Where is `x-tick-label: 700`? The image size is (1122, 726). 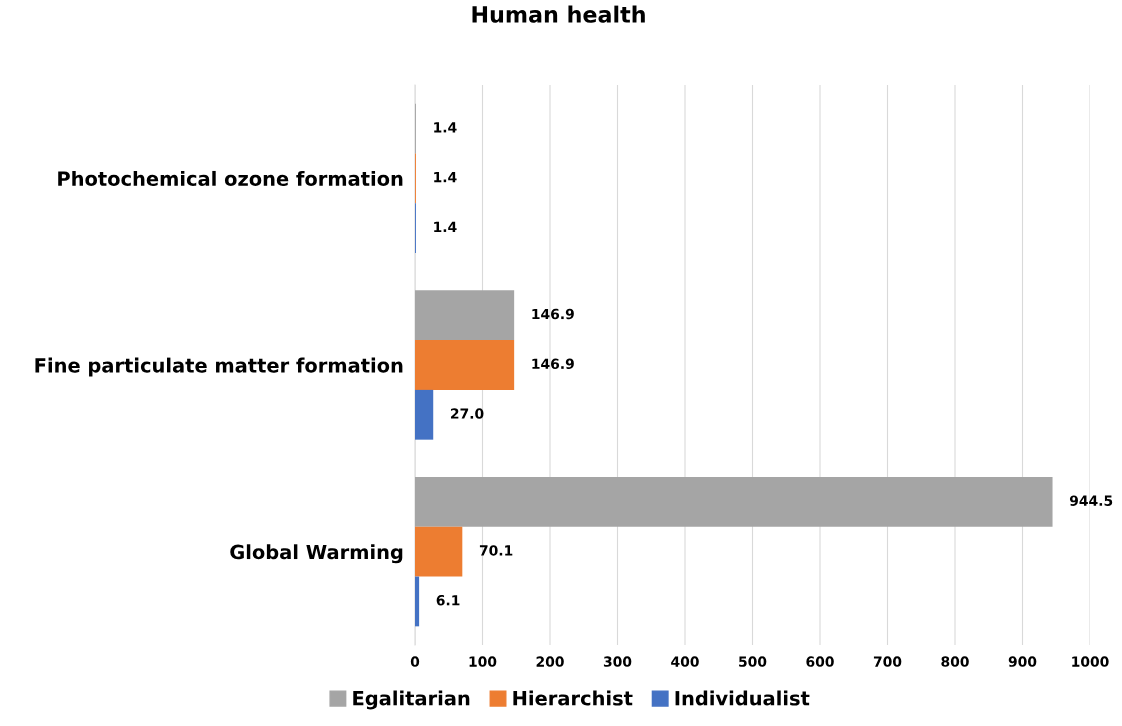
x-tick-label: 700 is located at coordinates (887, 661).